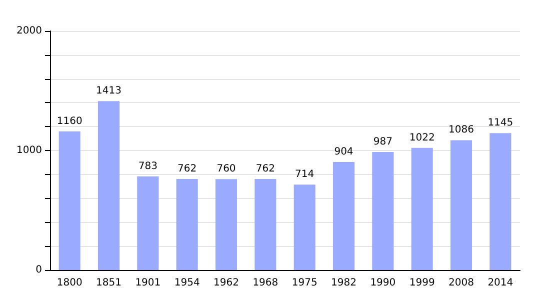  Describe the element at coordinates (422, 283) in the screenshot. I see `x-tick-label: 1999` at that location.